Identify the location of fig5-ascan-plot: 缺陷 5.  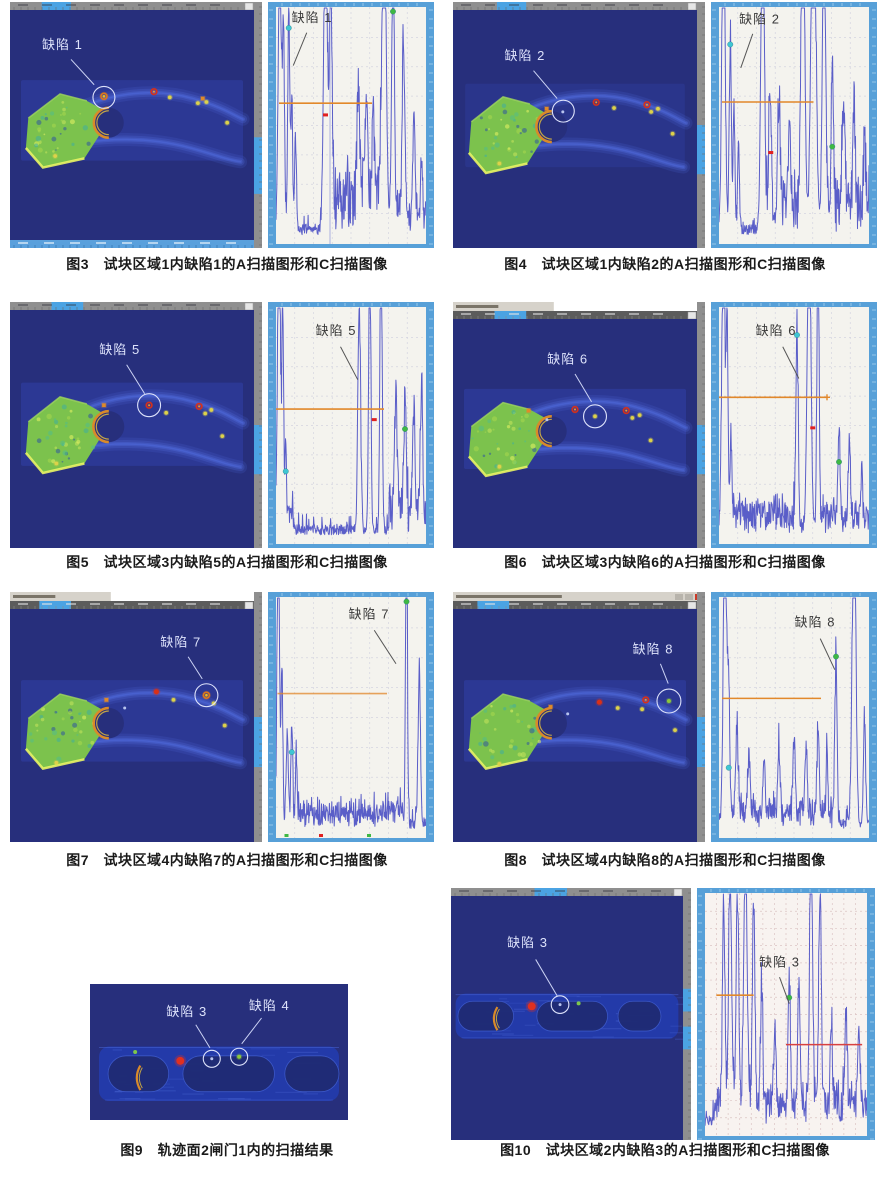
(351, 425).